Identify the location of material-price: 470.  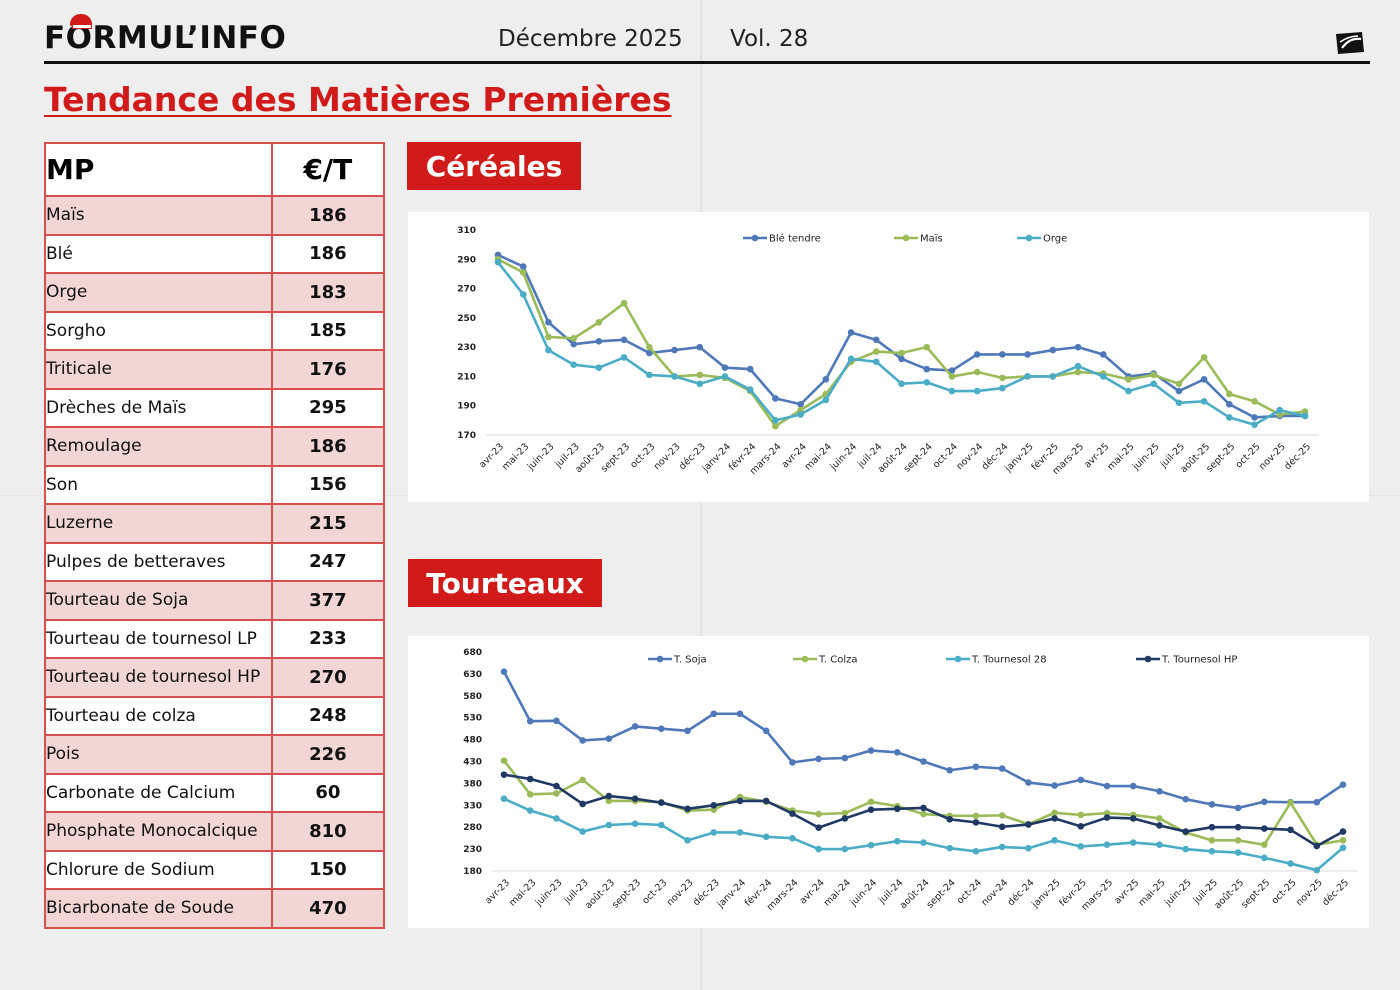
(328, 908).